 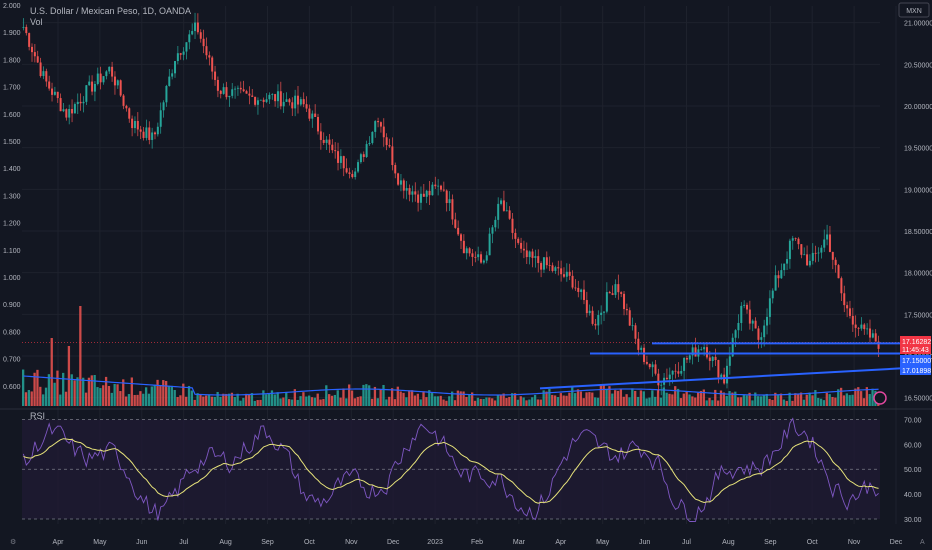 I want to click on x-tick: Apr, so click(x=561, y=542).